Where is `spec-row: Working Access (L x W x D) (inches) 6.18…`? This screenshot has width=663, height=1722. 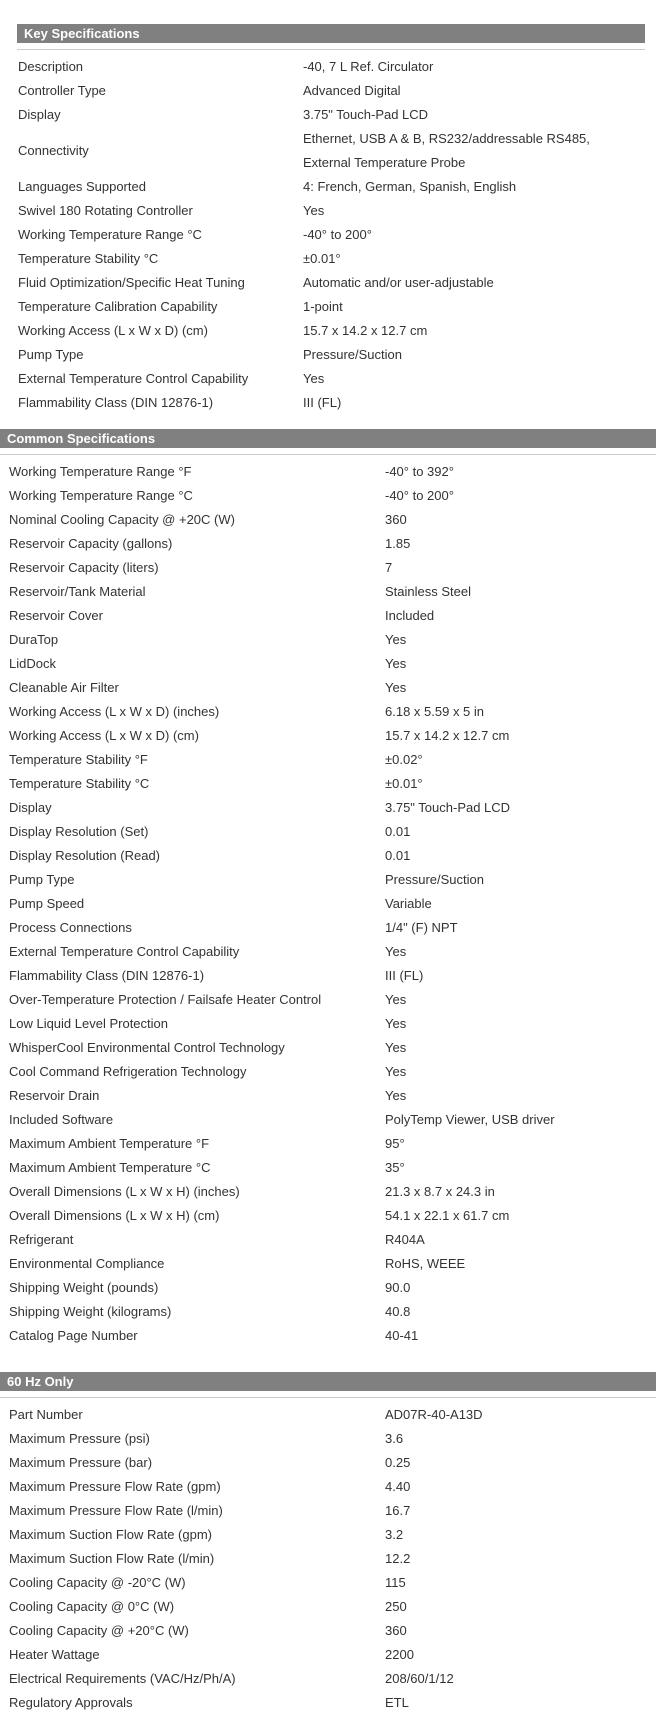
spec-row: Working Access (L x W x D) (inches) 6.18… is located at coordinates (328, 712).